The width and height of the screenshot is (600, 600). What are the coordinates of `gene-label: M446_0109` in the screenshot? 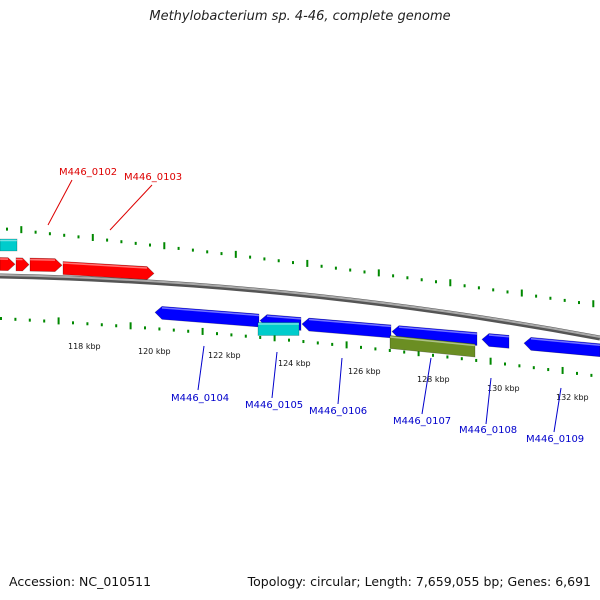 It's located at (555, 439).